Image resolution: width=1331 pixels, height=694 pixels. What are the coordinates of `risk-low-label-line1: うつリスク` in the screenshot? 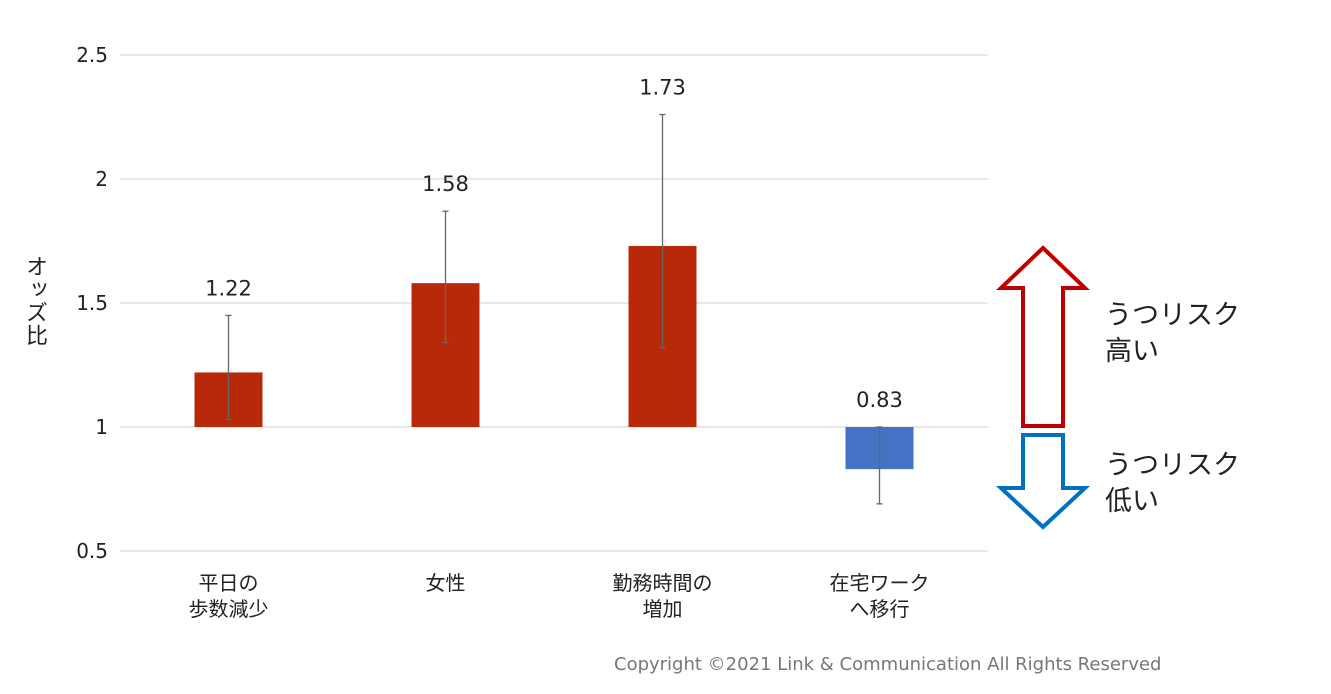 It's located at (1172, 465).